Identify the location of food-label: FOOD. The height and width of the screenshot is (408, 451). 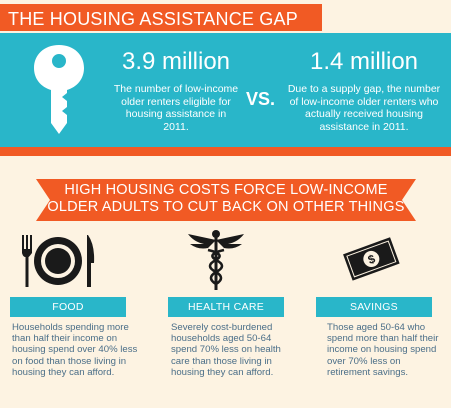
(68, 307).